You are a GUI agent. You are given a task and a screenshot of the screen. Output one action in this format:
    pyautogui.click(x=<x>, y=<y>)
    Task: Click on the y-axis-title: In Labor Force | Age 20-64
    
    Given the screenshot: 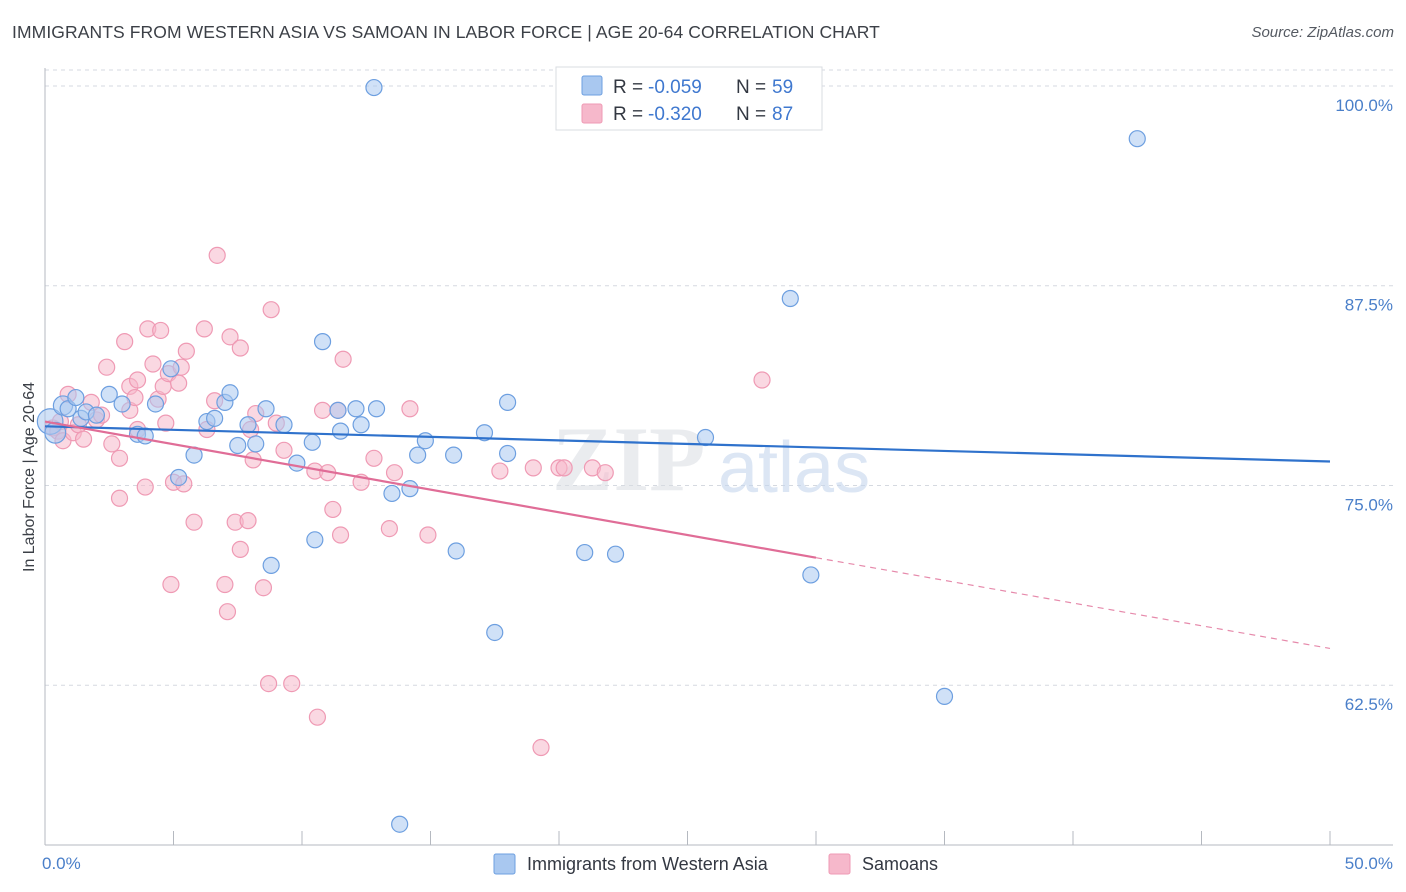 What is the action you would take?
    pyautogui.click(x=29, y=477)
    